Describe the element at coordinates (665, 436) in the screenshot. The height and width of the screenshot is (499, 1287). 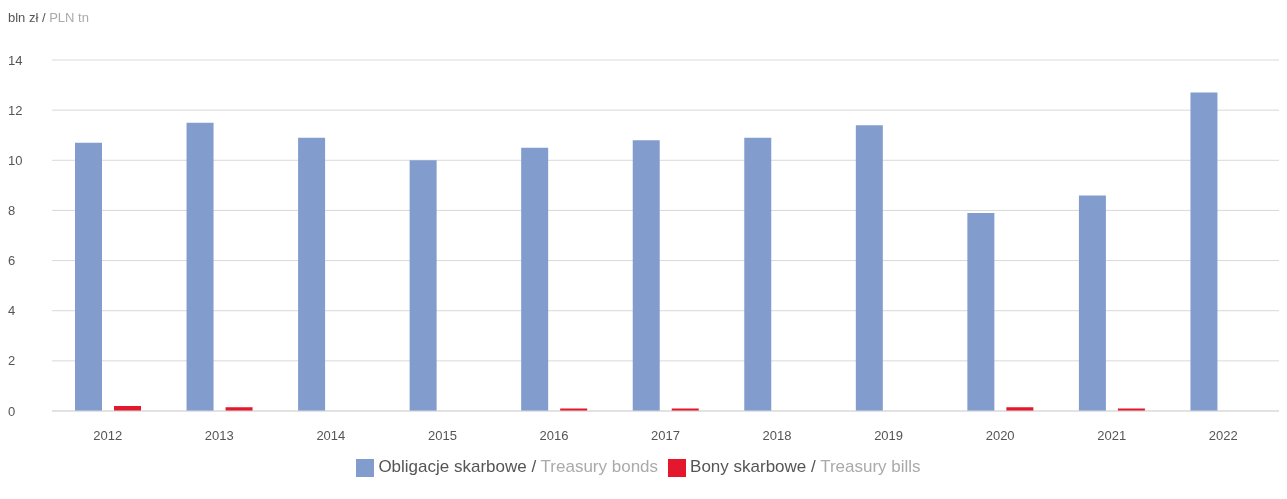
I see `x-tick-label: 2017` at that location.